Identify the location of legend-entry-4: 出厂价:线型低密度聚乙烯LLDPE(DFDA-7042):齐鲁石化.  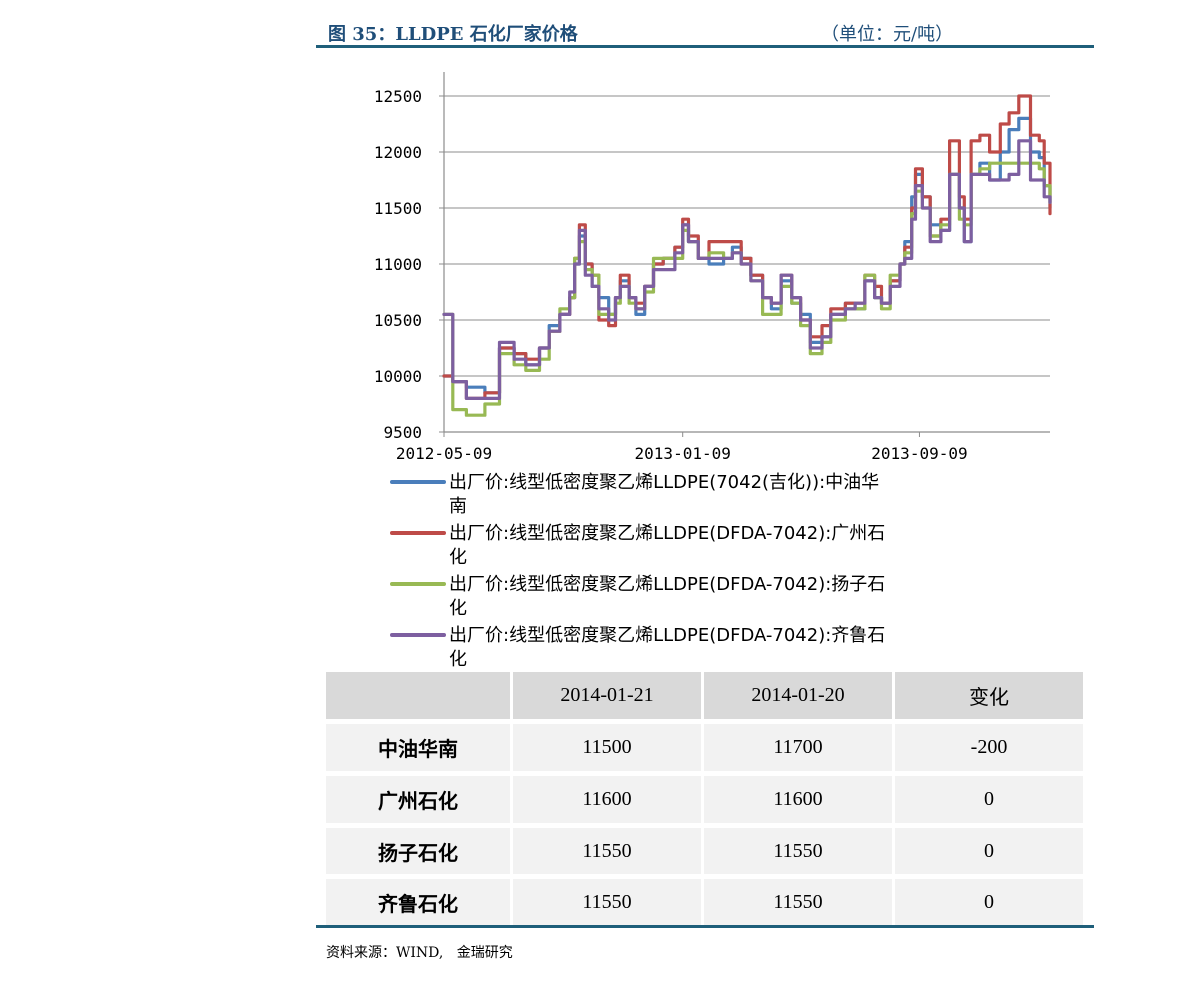
(667, 646).